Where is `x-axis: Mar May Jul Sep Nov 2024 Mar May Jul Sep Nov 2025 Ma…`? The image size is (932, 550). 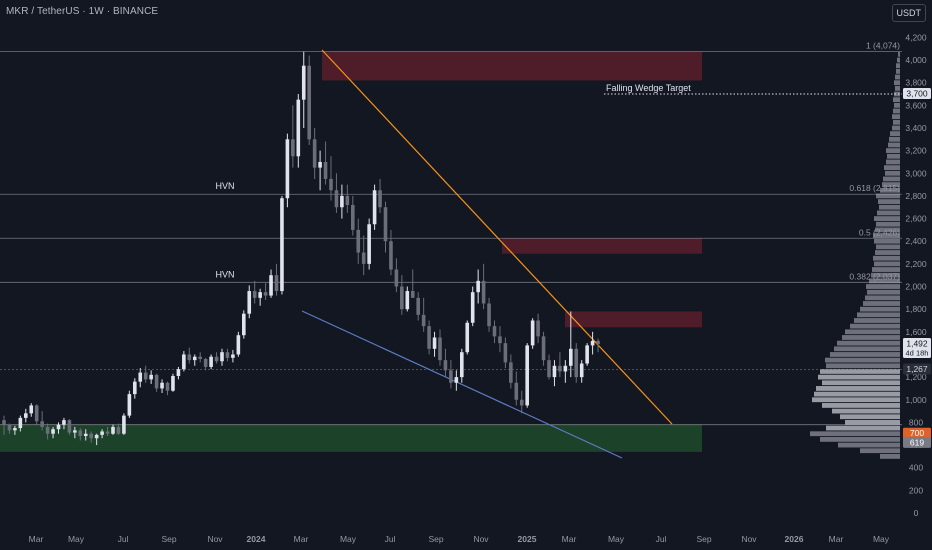 x-axis: Mar May Jul Sep Nov 2024 Mar May Jul Sep Nov 2025 Ma… is located at coordinates (459, 539).